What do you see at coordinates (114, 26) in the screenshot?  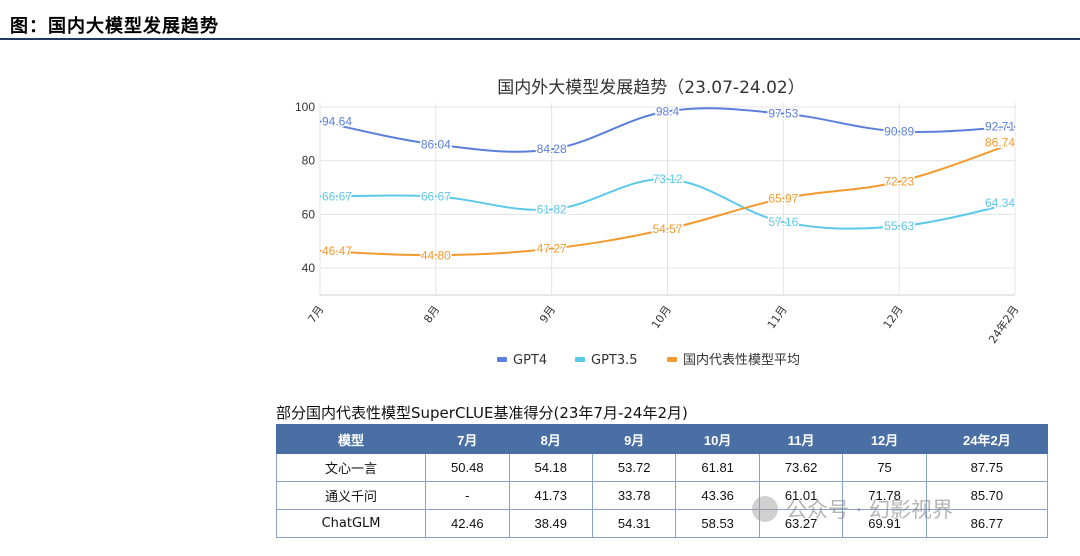 I see `figure-label: 图：国内大模型发展趋势` at bounding box center [114, 26].